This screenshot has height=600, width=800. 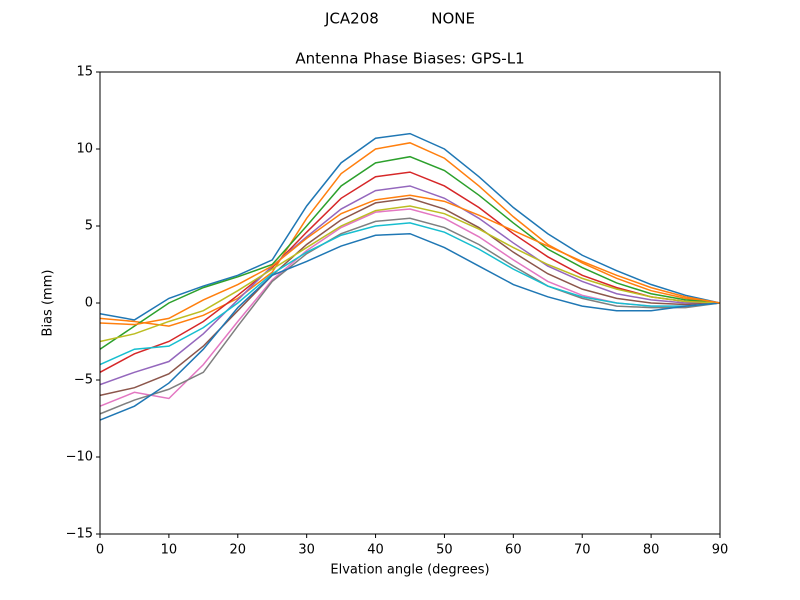 I want to click on y-axis-label: Bias (mm), so click(x=48, y=303).